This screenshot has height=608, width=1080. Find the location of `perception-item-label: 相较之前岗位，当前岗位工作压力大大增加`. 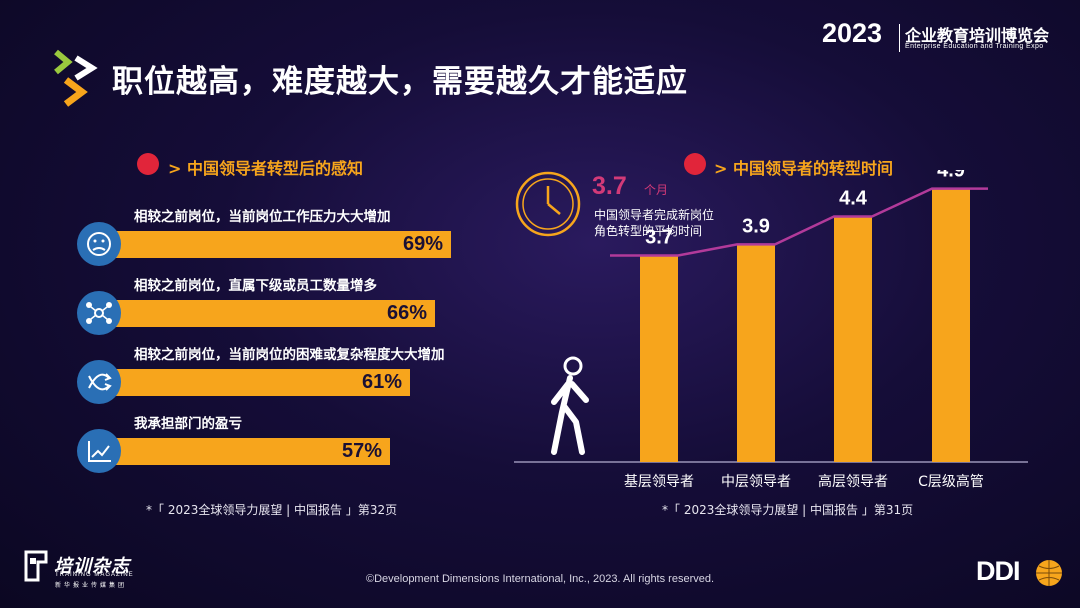

perception-item-label: 相较之前岗位，当前岗位工作压力大大增加 is located at coordinates (262, 217).